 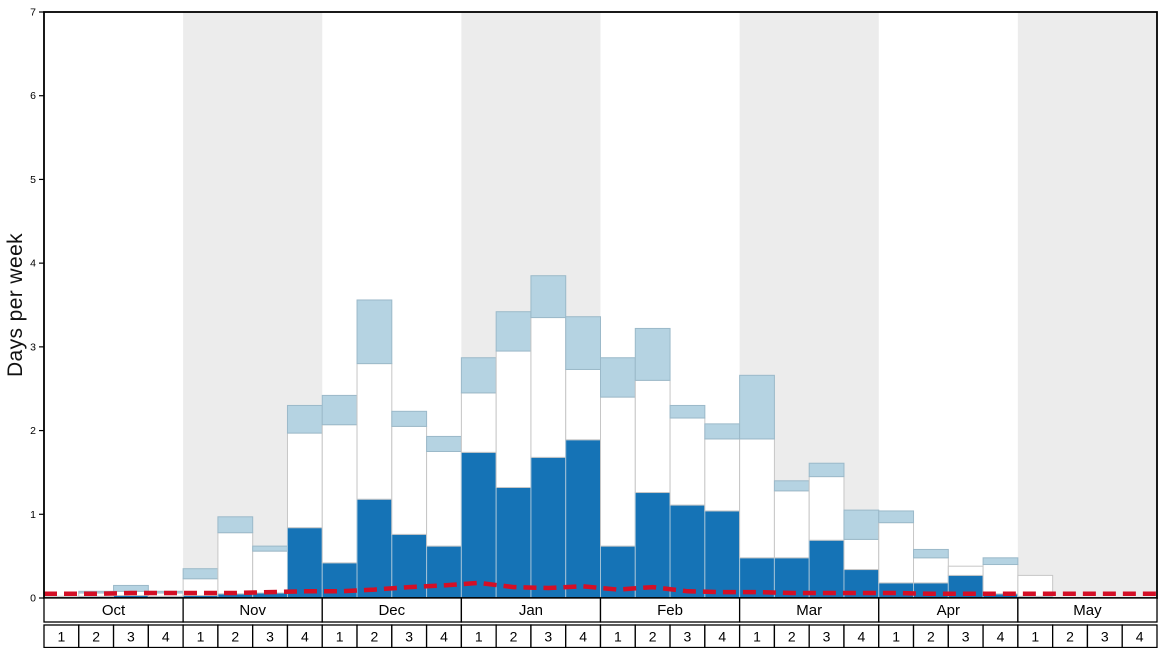 I want to click on y-tick-label: 4, so click(x=33, y=264).